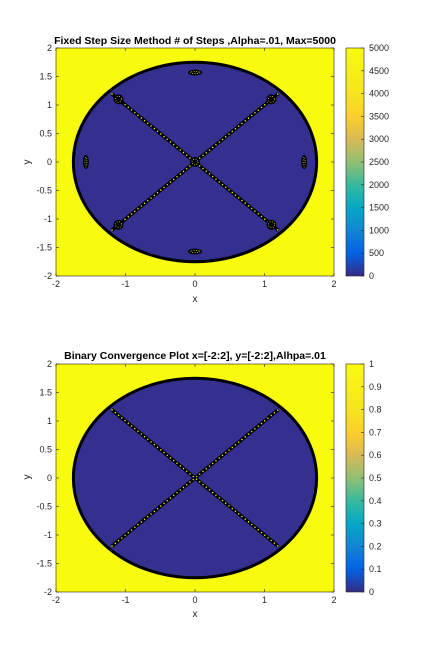 Image resolution: width=427 pixels, height=665 pixels. I want to click on colorbar-tick-label: 4000, so click(379, 94).